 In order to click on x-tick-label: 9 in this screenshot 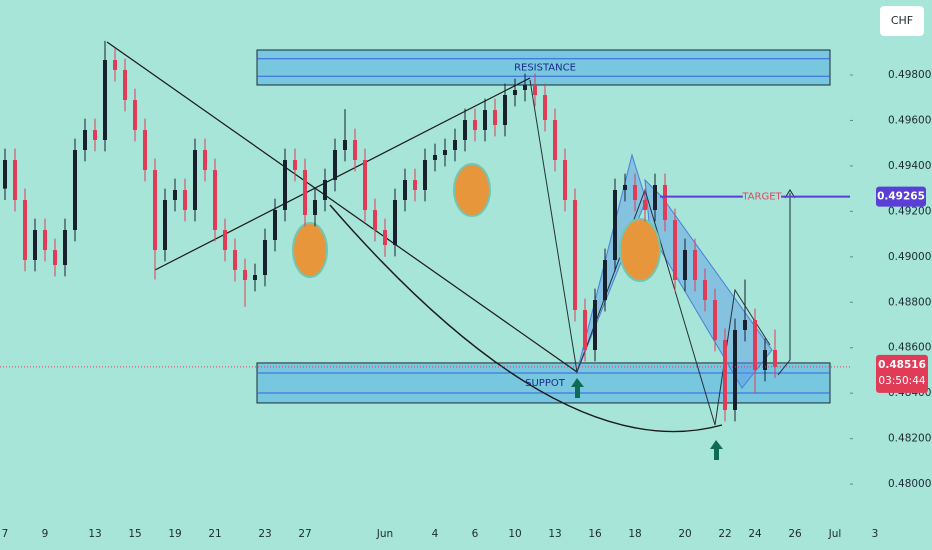, I will do `click(45, 534)`.